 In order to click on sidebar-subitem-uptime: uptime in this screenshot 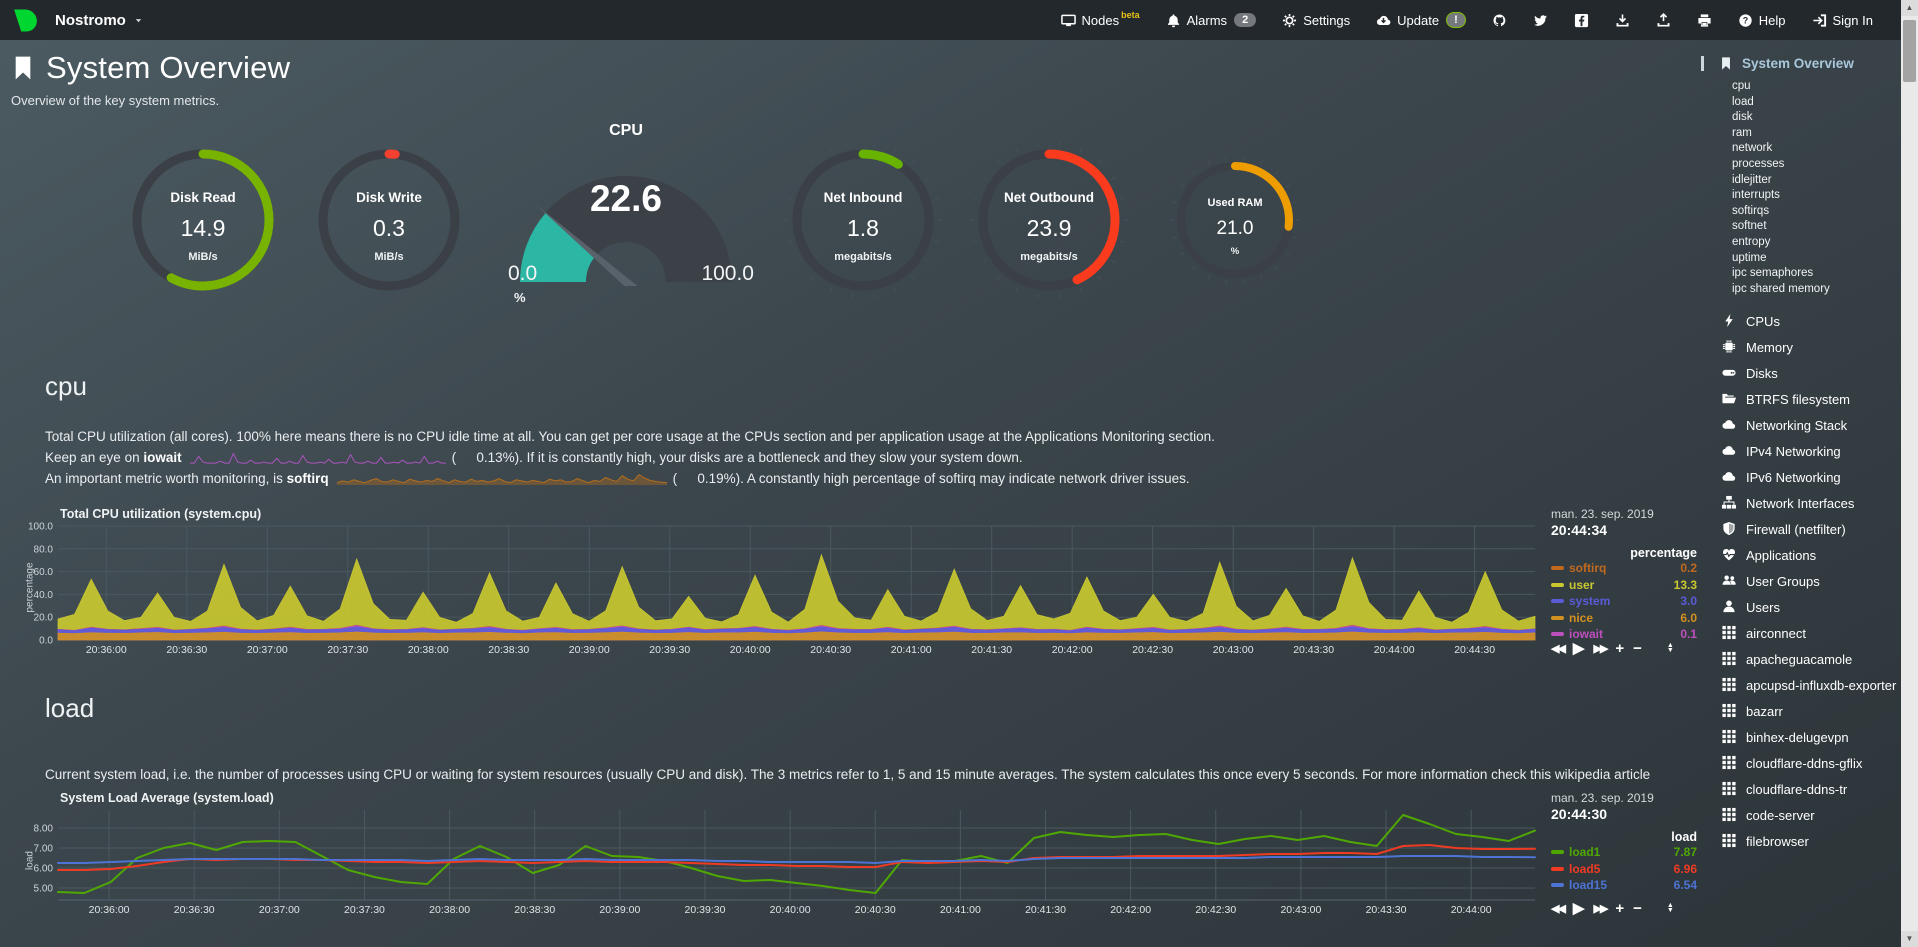, I will do `click(1749, 257)`.